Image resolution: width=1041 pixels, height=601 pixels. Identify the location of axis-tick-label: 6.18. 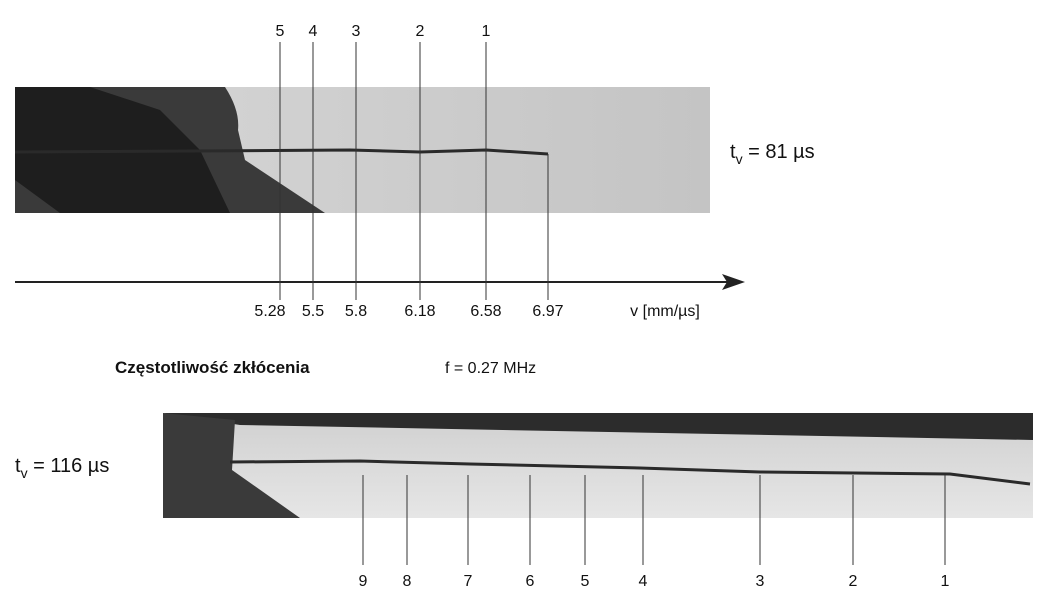
(419, 311).